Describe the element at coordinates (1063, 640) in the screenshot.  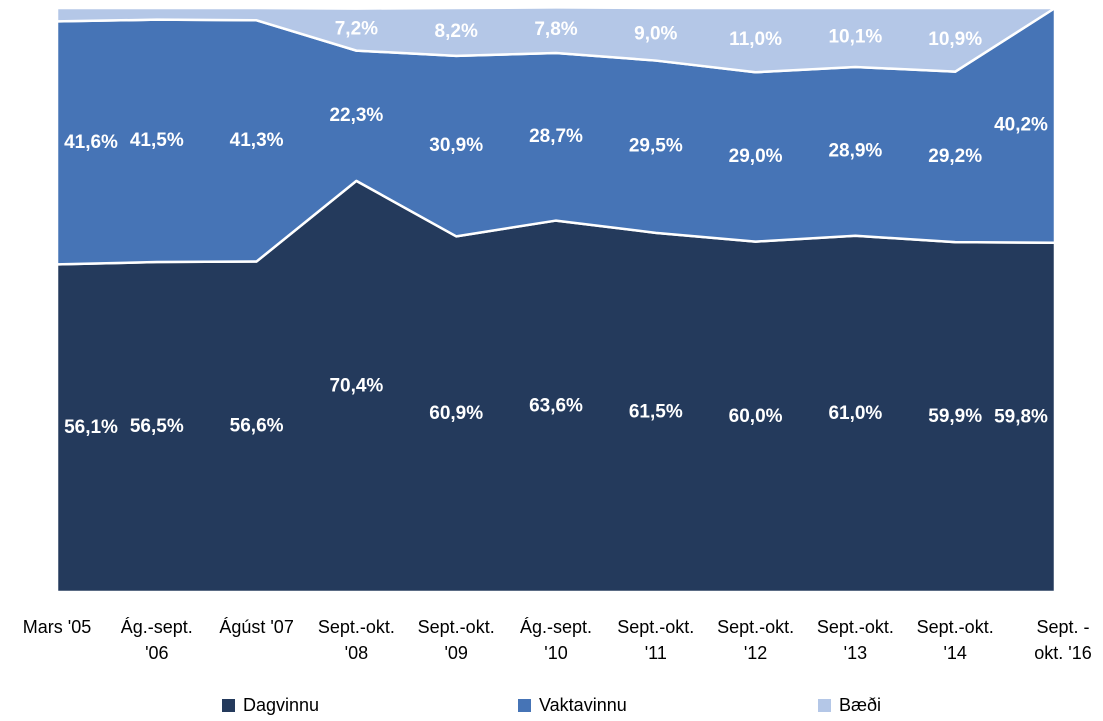
I see `x-tick-label: Sept. - okt. '16` at that location.